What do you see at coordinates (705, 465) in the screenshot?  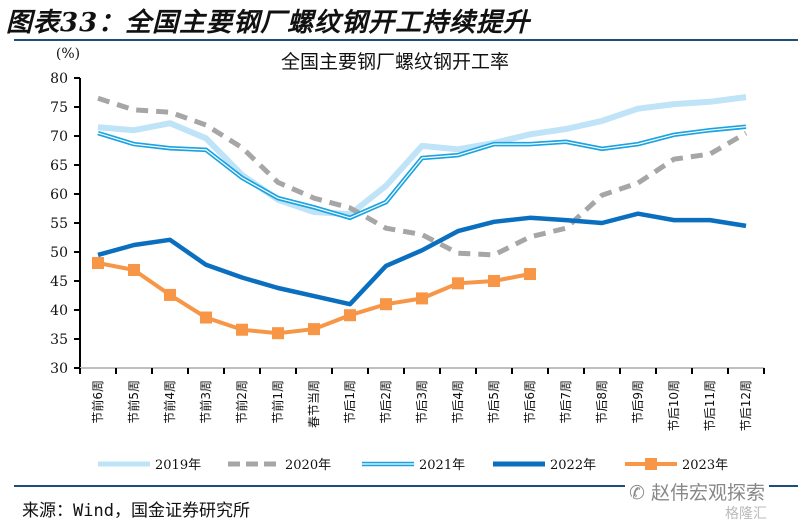 I see `legend-label: 2023年` at bounding box center [705, 465].